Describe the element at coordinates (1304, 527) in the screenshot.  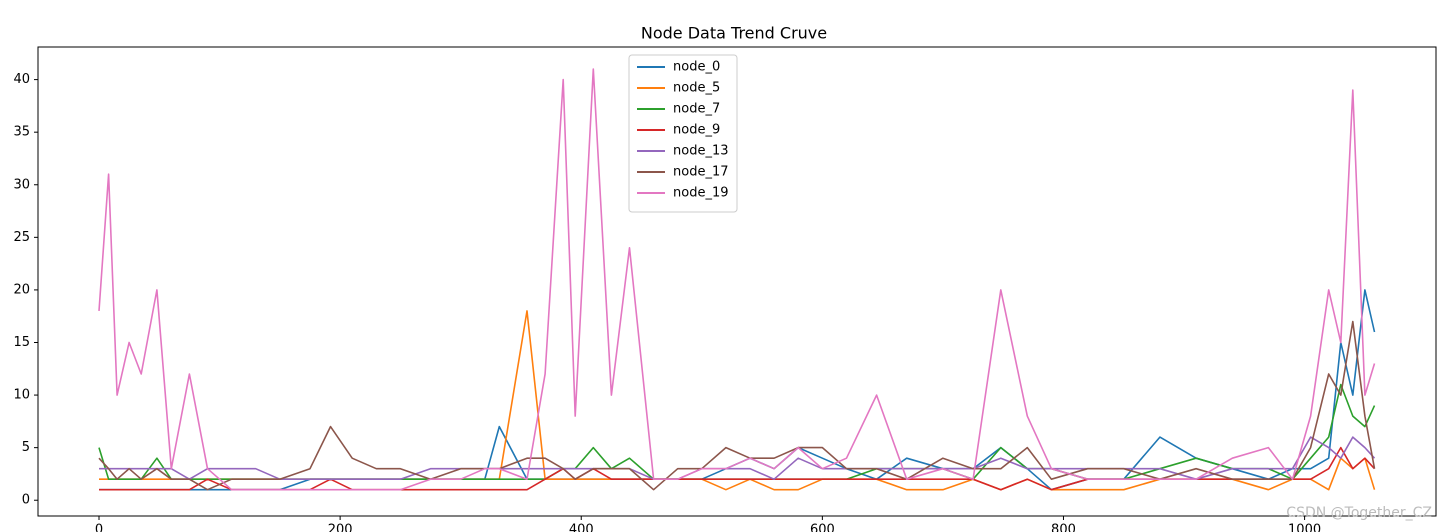
I see `x-tick-label: 1000` at that location.